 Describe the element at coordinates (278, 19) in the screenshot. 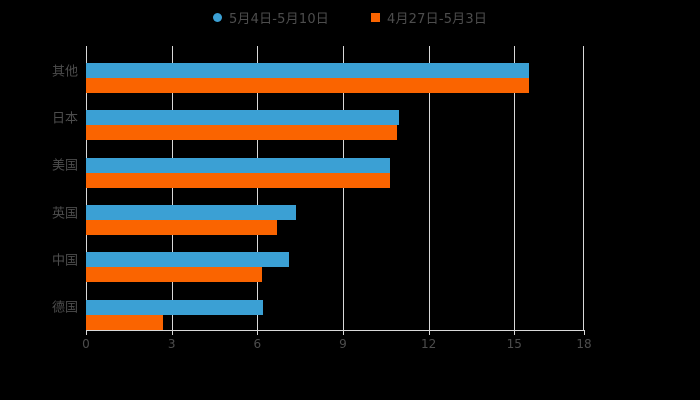

I see `legend-label-series-0: 5月4日-5月10日` at that location.